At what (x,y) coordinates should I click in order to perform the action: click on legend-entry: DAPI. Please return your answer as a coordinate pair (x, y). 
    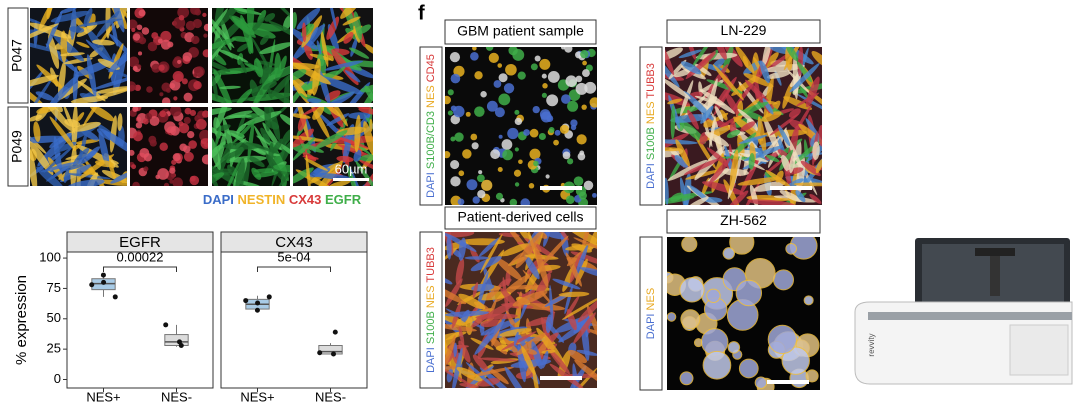
    Looking at the image, I should click on (218, 199).